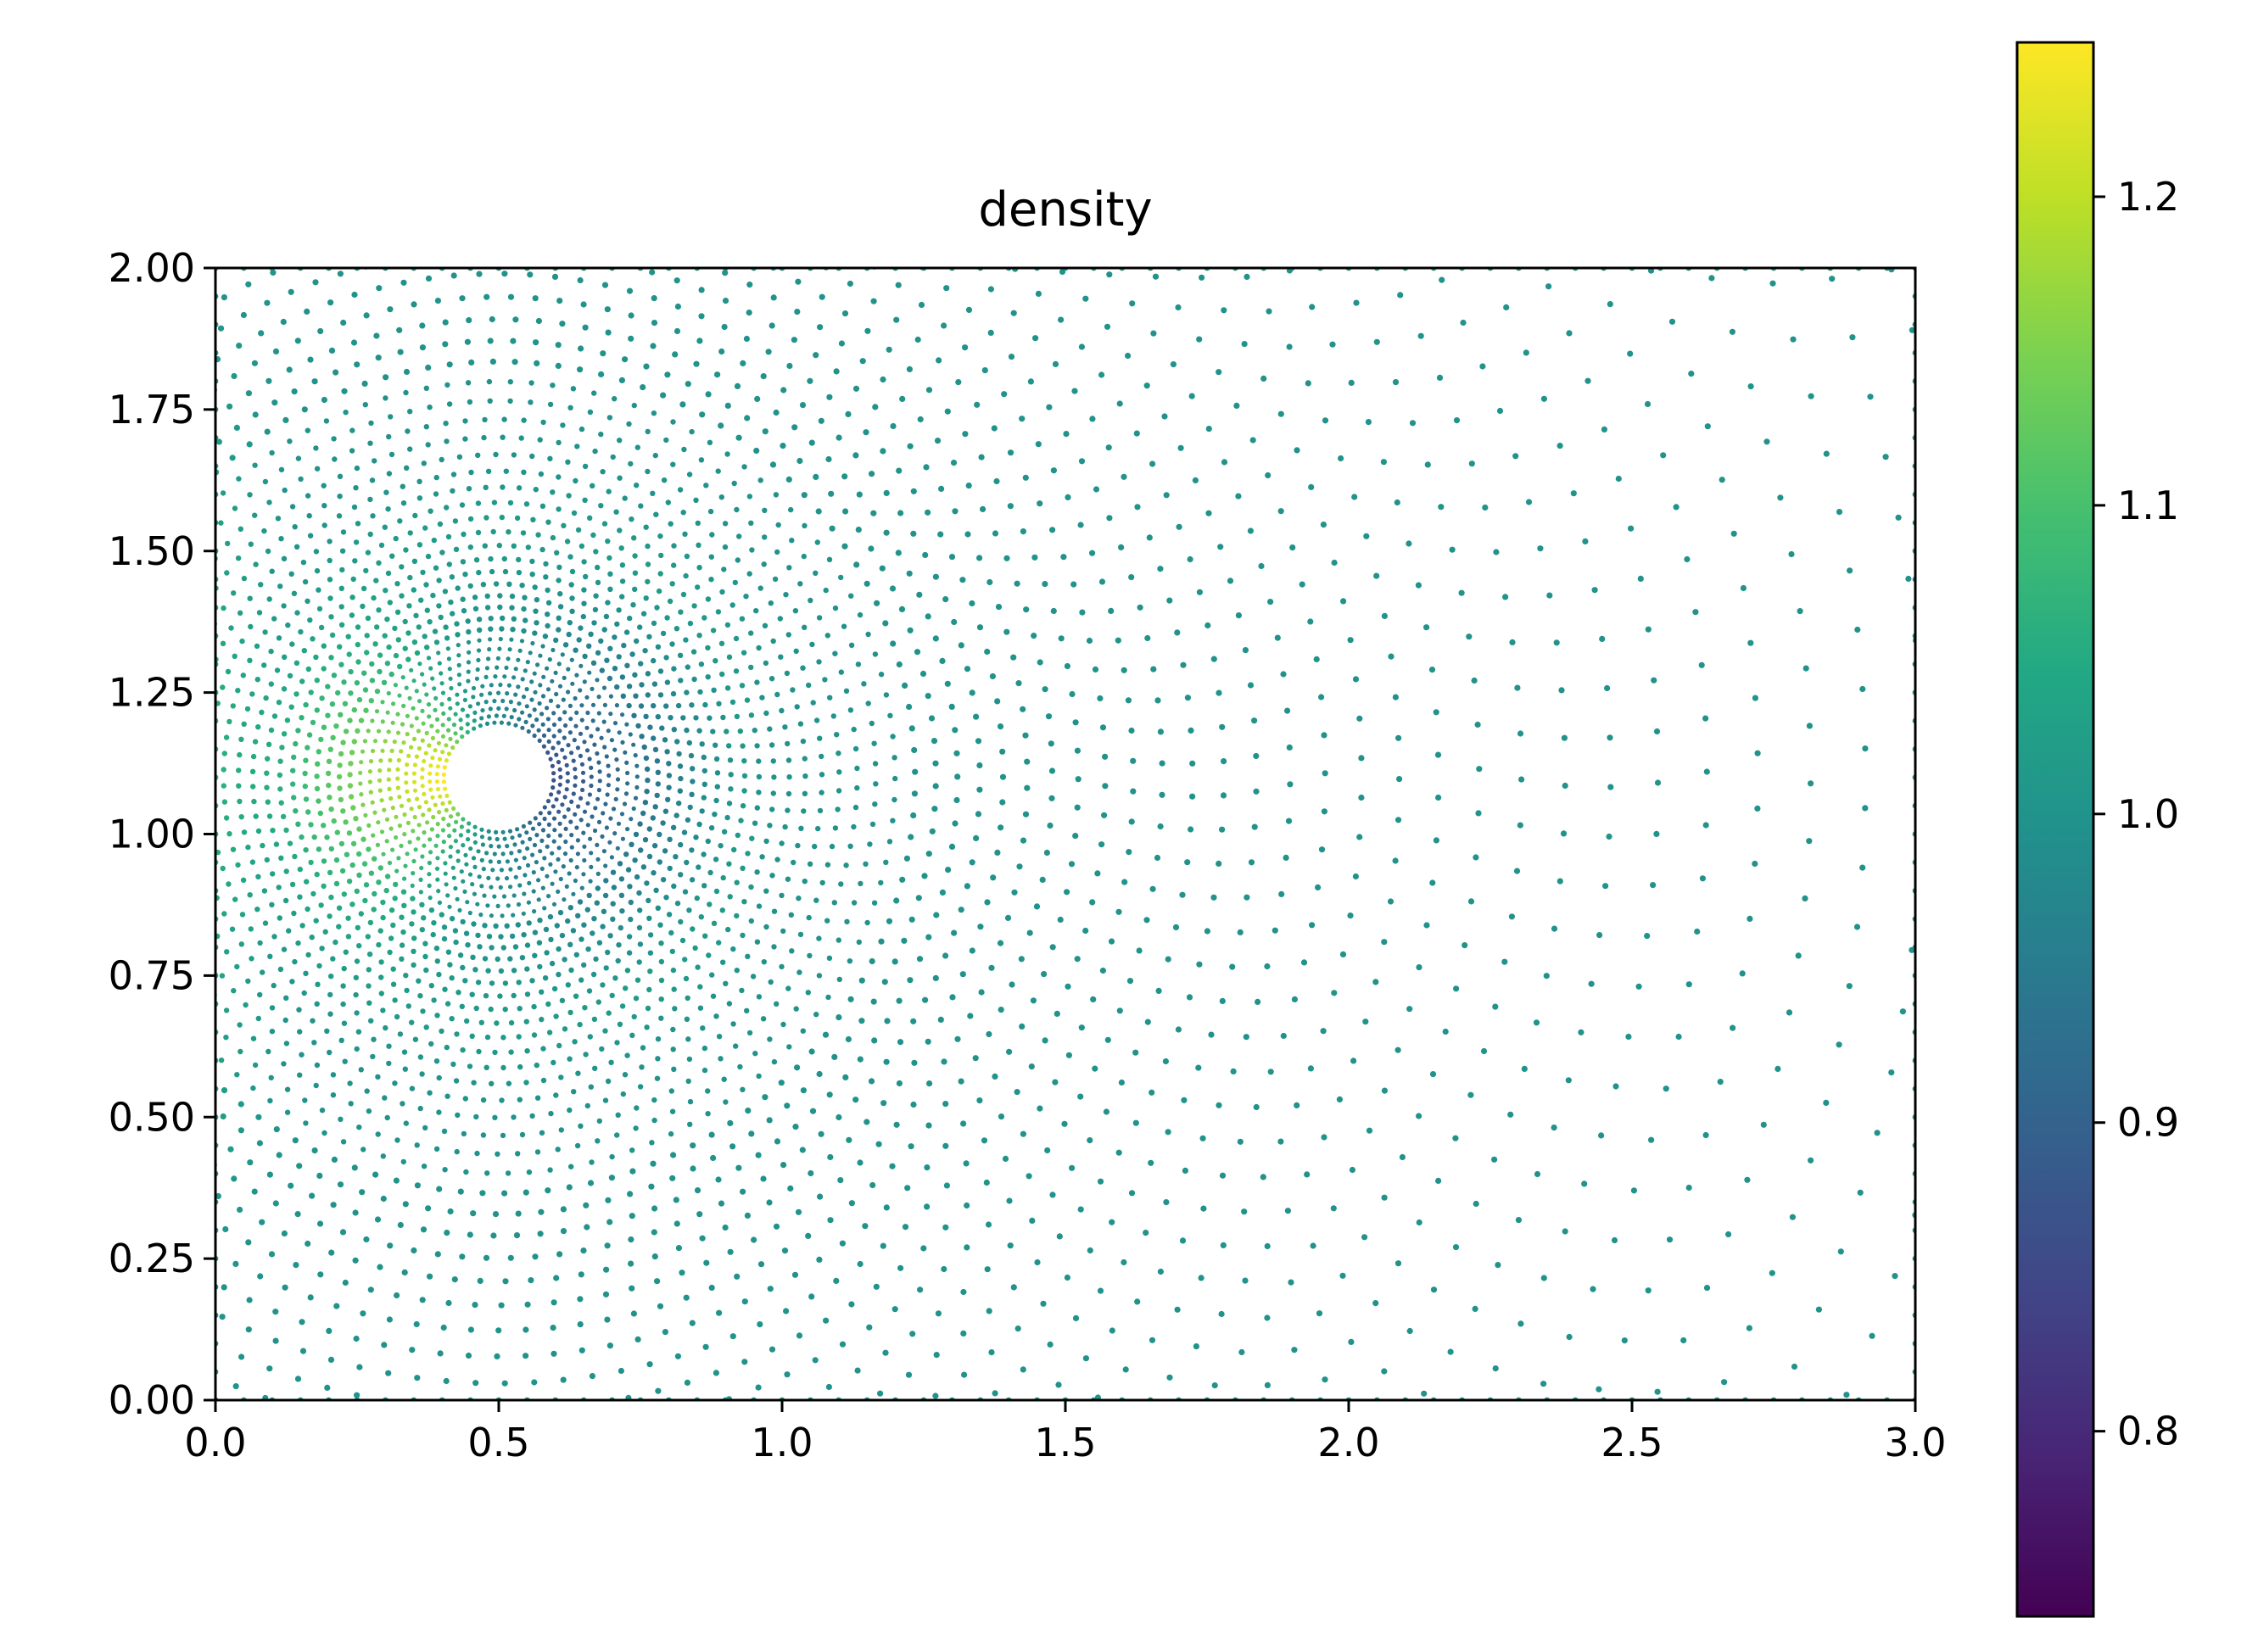  What do you see at coordinates (215, 1442) in the screenshot?
I see `x-tick-label: 0.0` at bounding box center [215, 1442].